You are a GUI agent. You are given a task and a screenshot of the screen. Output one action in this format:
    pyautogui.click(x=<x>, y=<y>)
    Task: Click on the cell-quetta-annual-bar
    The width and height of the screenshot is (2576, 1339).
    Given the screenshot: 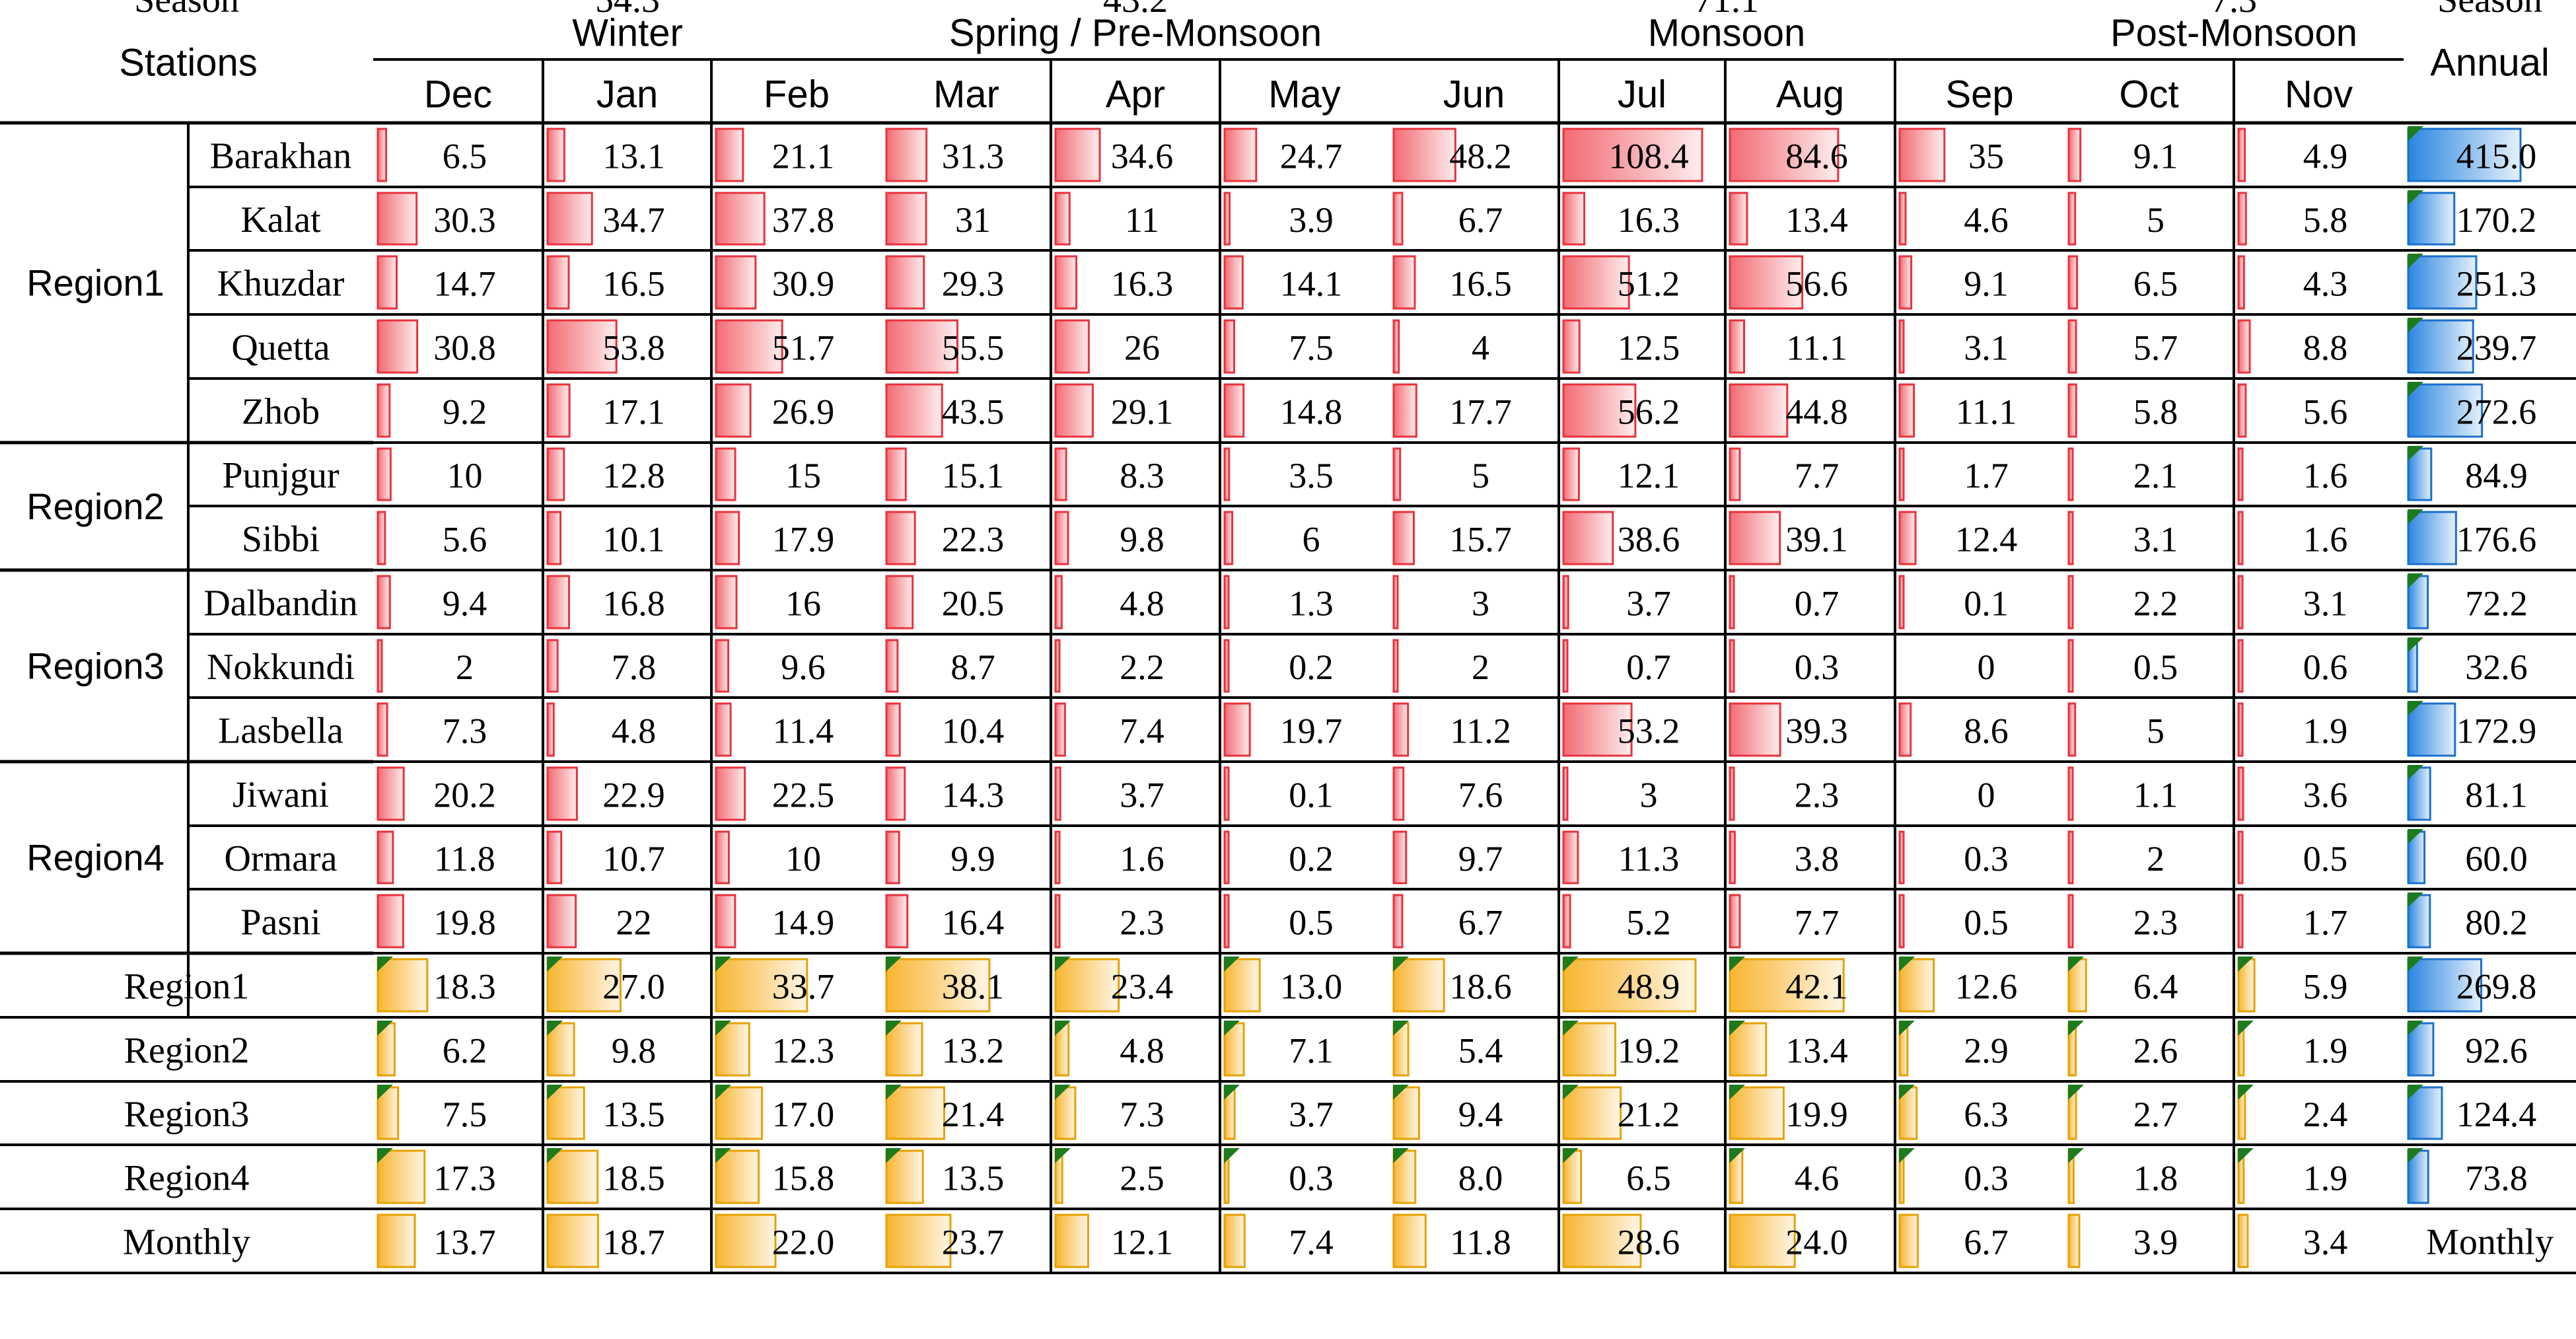 What is the action you would take?
    pyautogui.click(x=2440, y=347)
    